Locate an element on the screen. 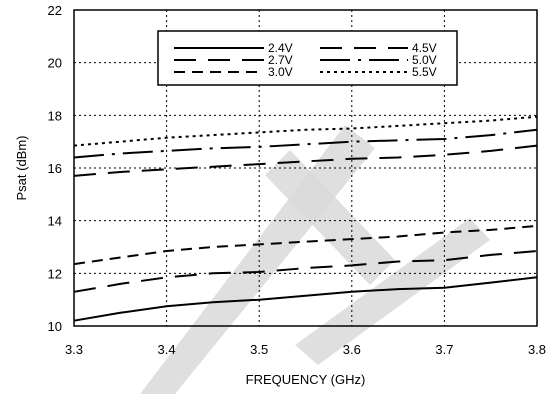  x-tick-label: 3.5 is located at coordinates (259, 349).